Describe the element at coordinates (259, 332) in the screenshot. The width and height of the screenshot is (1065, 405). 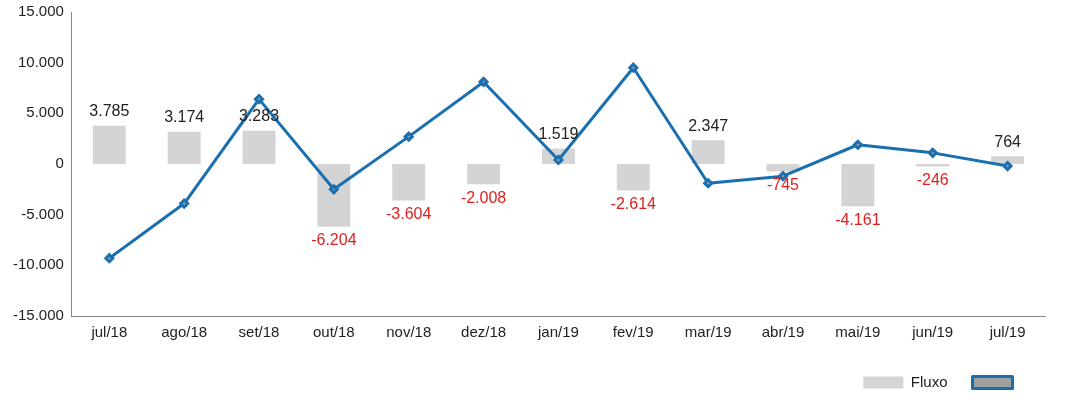
I see `x-tick-label: set/18` at that location.